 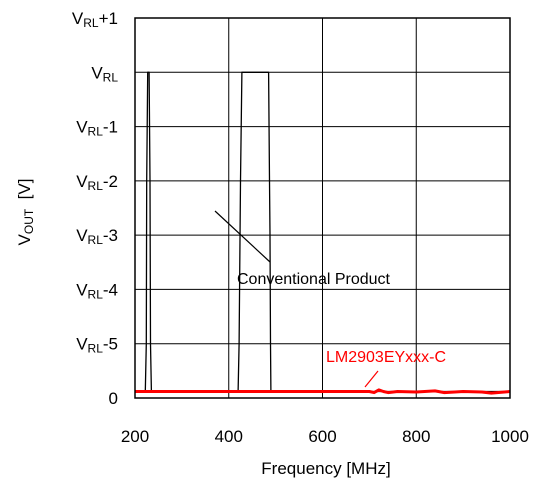 What do you see at coordinates (95, 208) in the screenshot?
I see `y-tick-labels: 0 VRL-5 VRL-4 VRL-3 VRL-2 VRL-1 VRL VRL+1` at bounding box center [95, 208].